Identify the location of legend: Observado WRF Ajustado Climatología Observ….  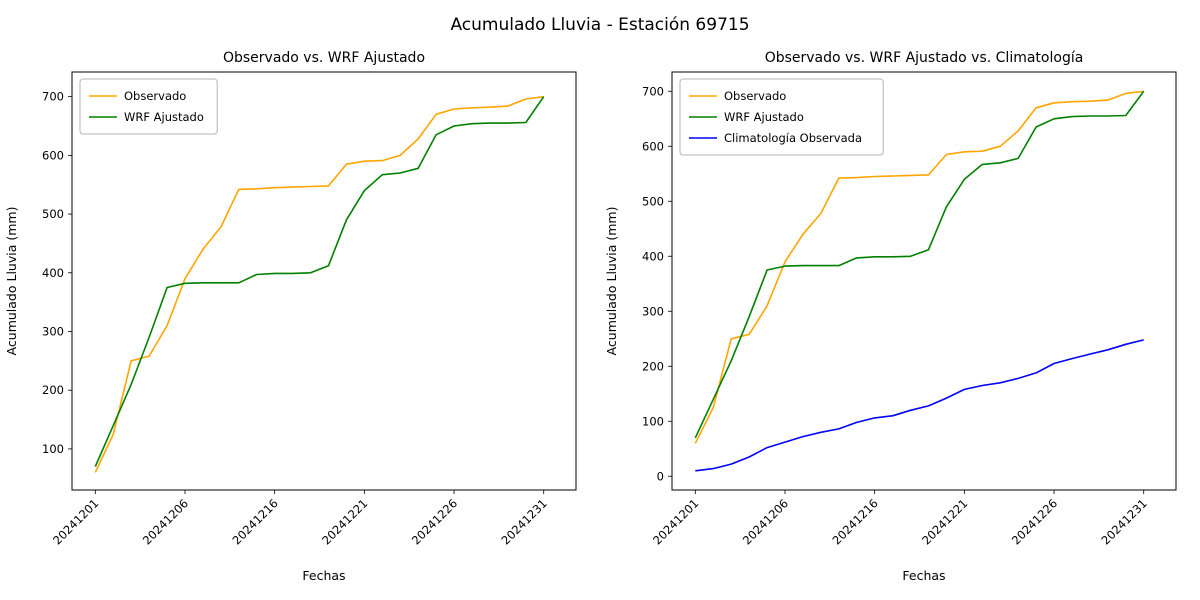
(781, 117).